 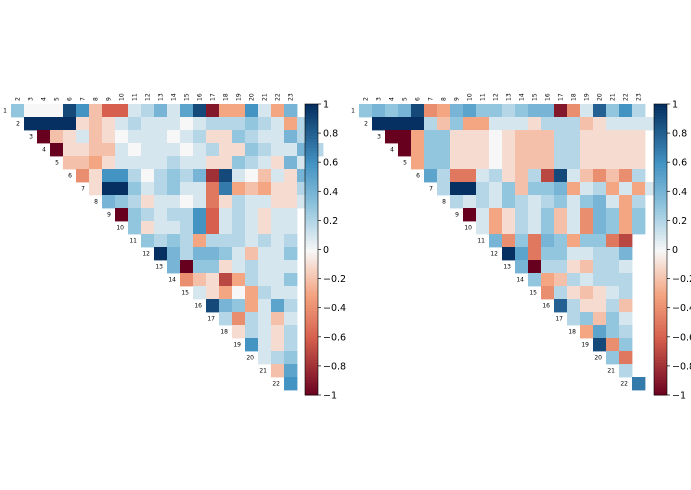 What do you see at coordinates (70, 99) in the screenshot?
I see `col-label-6: 6` at bounding box center [70, 99].